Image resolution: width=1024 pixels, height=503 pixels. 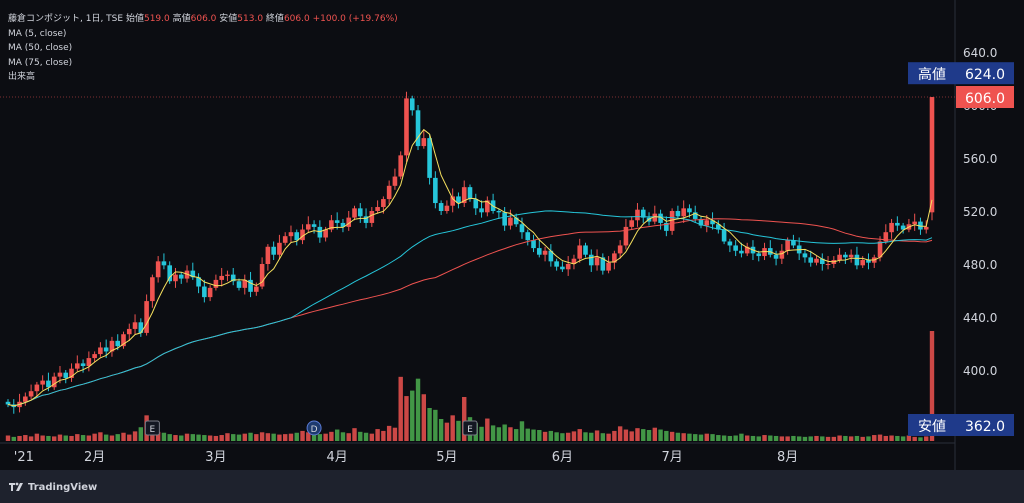 What do you see at coordinates (985, 75) in the screenshot?
I see `high-value-text: 624.0` at bounding box center [985, 75].